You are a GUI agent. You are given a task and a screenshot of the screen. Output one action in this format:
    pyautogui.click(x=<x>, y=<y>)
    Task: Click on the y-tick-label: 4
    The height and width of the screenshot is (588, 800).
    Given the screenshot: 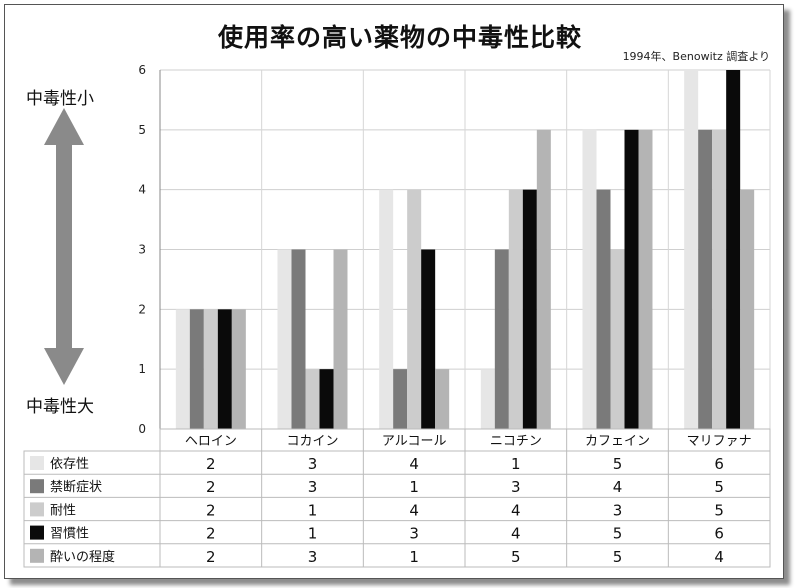 What is the action you would take?
    pyautogui.click(x=142, y=190)
    